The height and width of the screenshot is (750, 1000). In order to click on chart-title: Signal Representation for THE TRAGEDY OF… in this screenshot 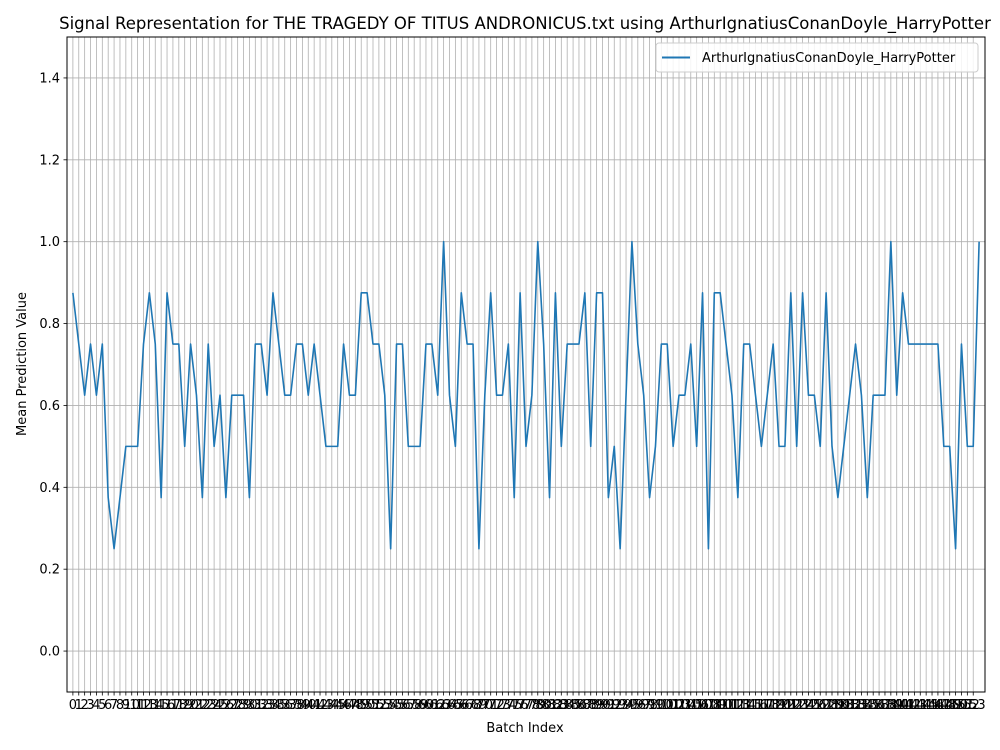, I will do `click(525, 24)`.